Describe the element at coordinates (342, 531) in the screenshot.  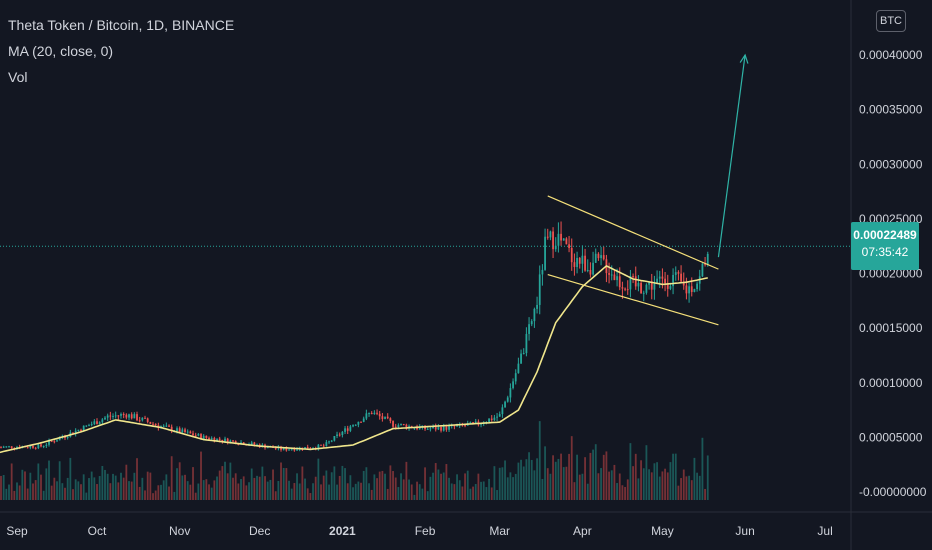
I see `time-tick-label: 2021` at that location.